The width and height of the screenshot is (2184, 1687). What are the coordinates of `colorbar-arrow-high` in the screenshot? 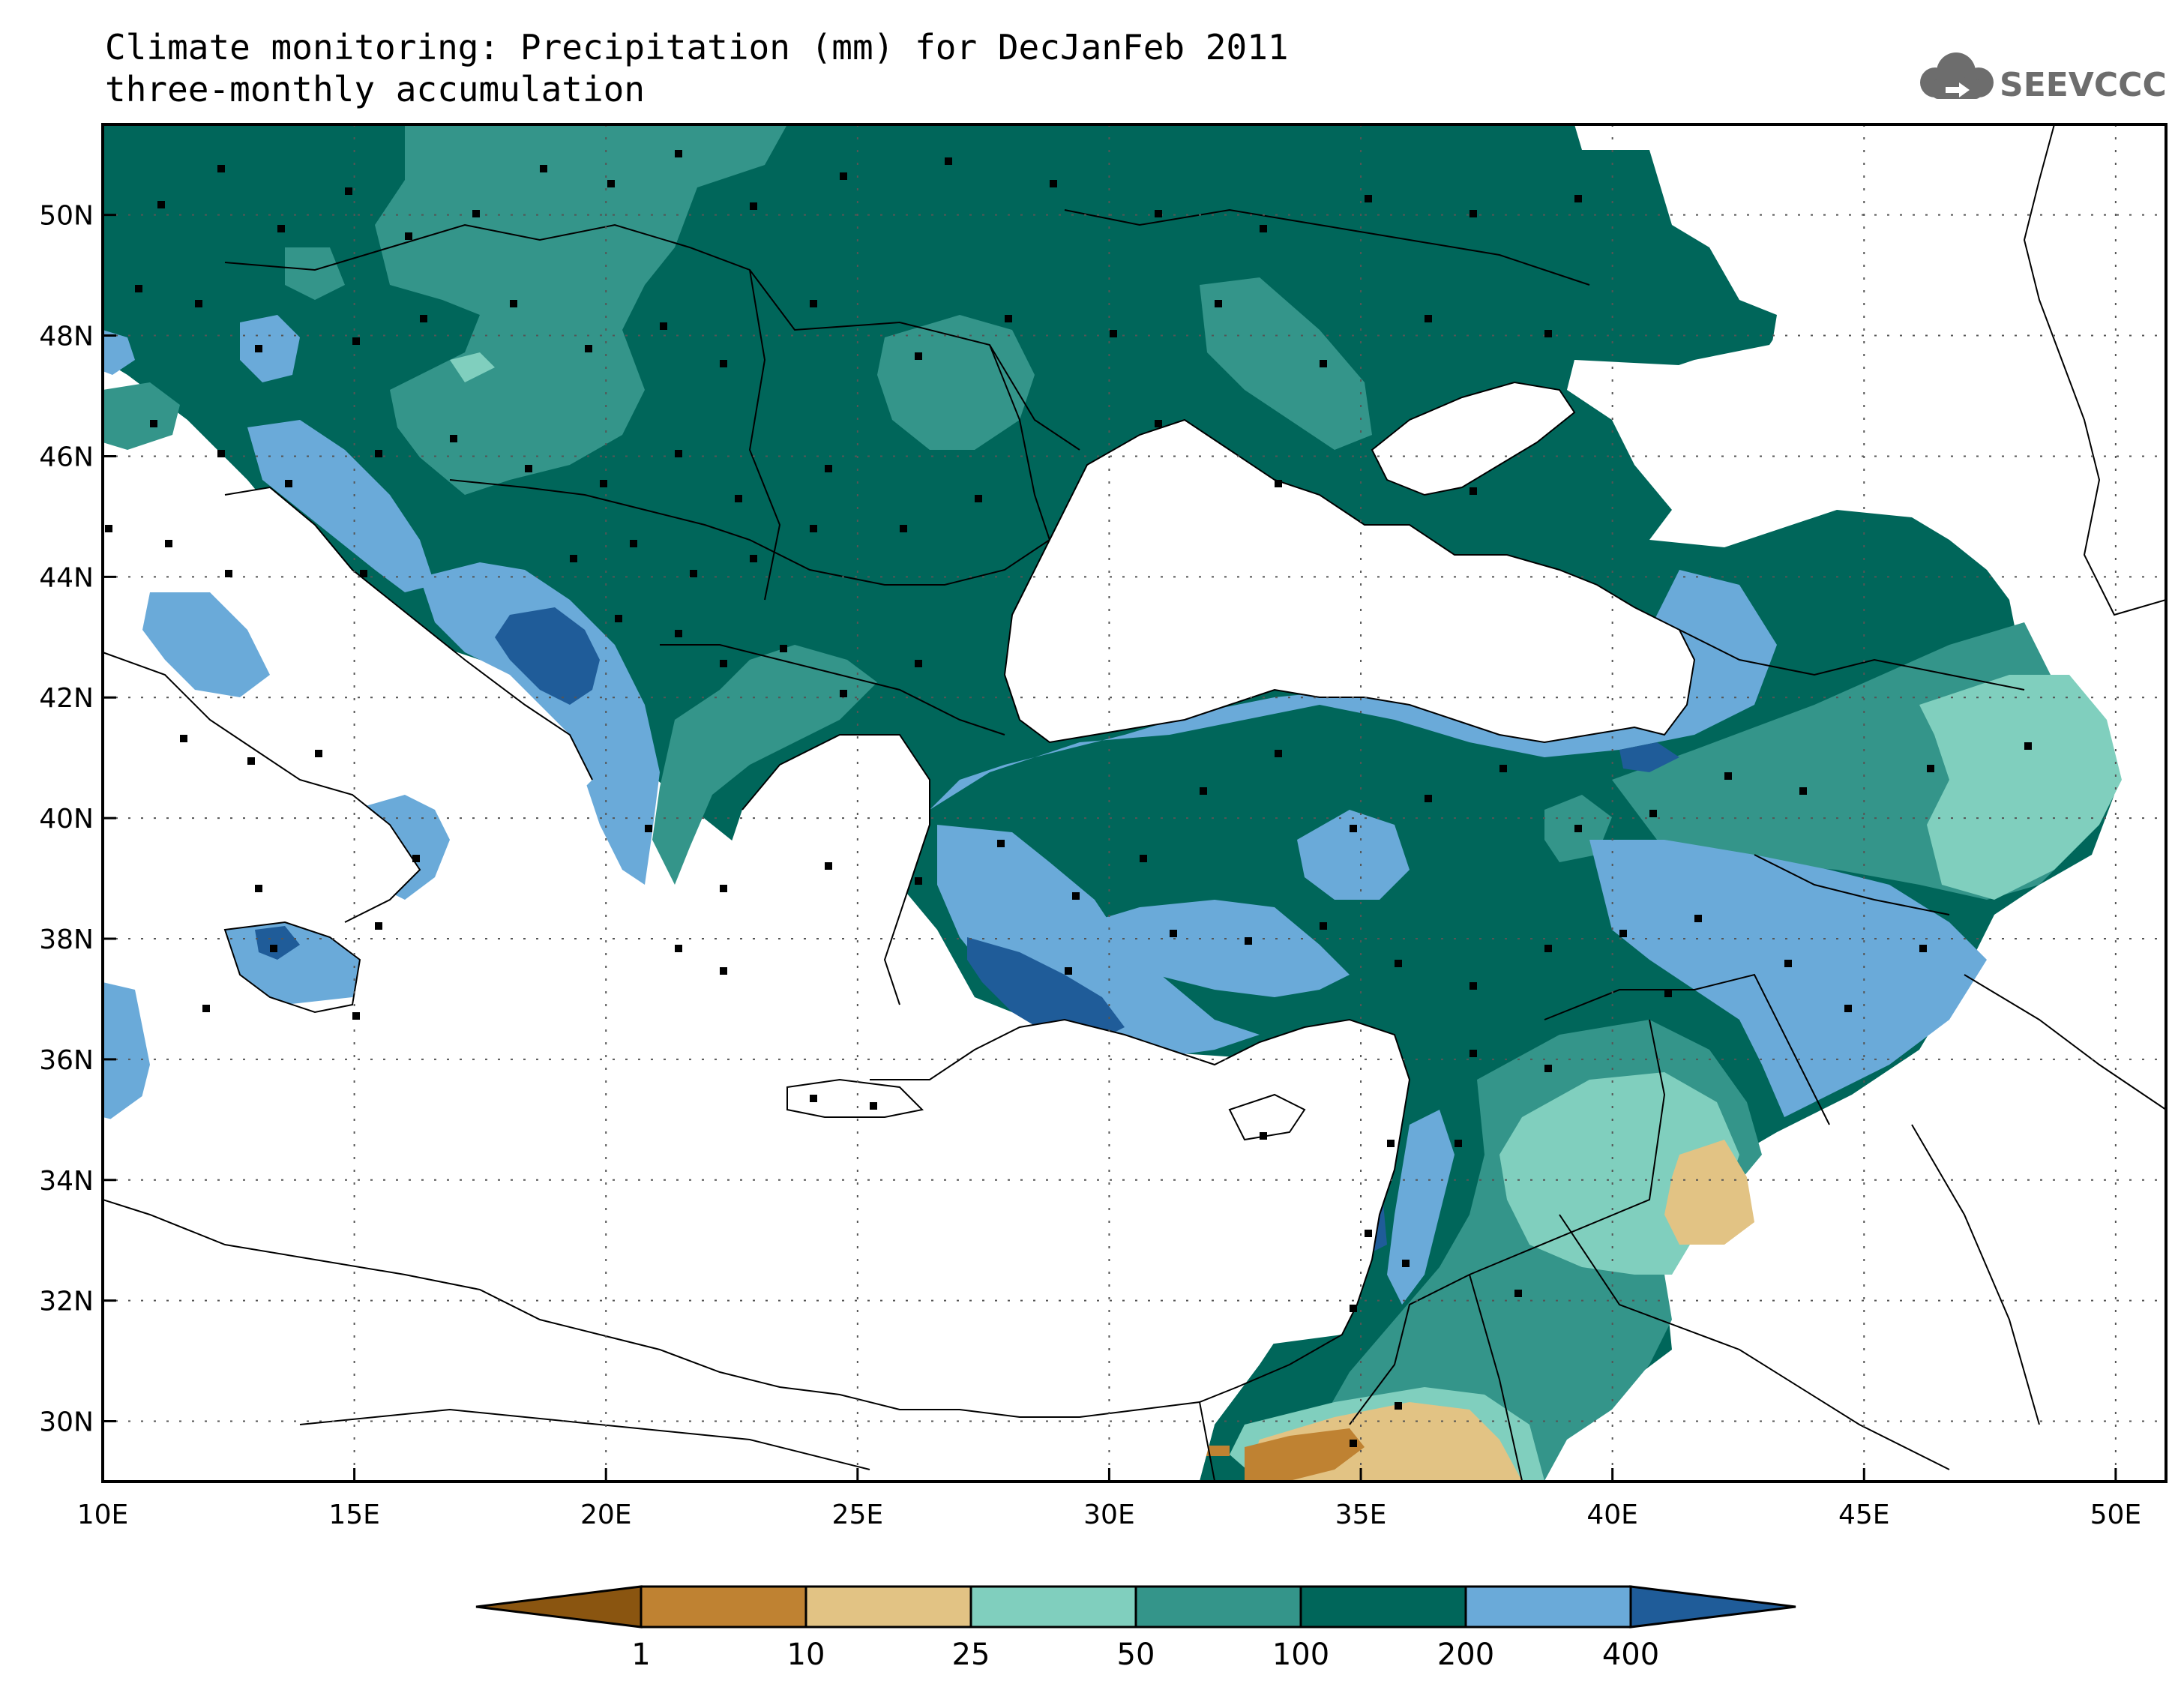 It's located at (1712, 1607).